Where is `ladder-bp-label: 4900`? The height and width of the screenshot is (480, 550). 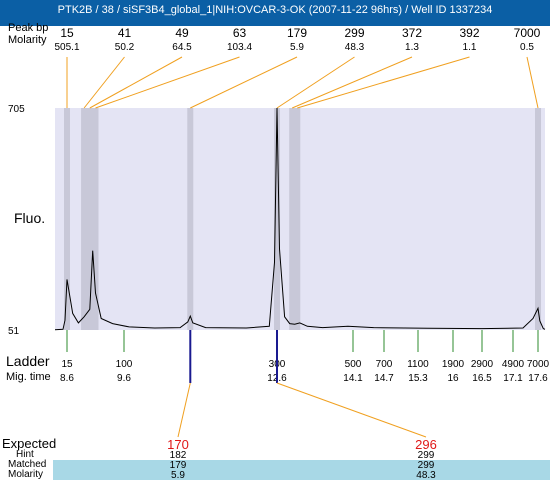 ladder-bp-label: 4900 is located at coordinates (513, 364).